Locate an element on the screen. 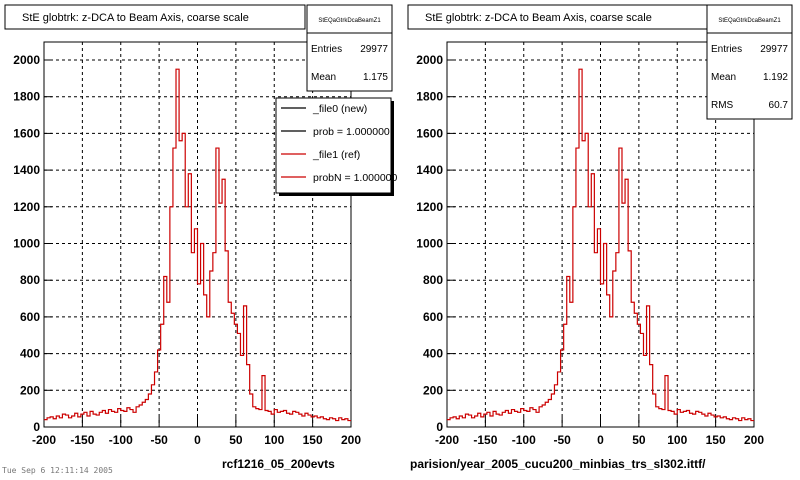  footer-timestamp: Tue Sep 6 12:11:14 2005 is located at coordinates (57, 470).